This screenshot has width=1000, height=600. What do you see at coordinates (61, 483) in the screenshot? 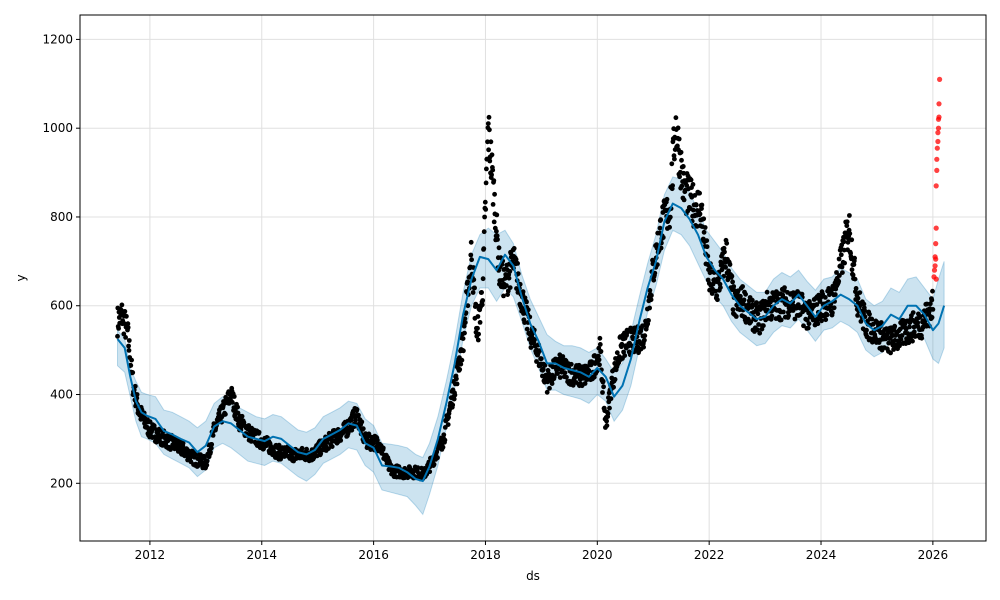
I see `y-tick-label: 200` at bounding box center [61, 483].